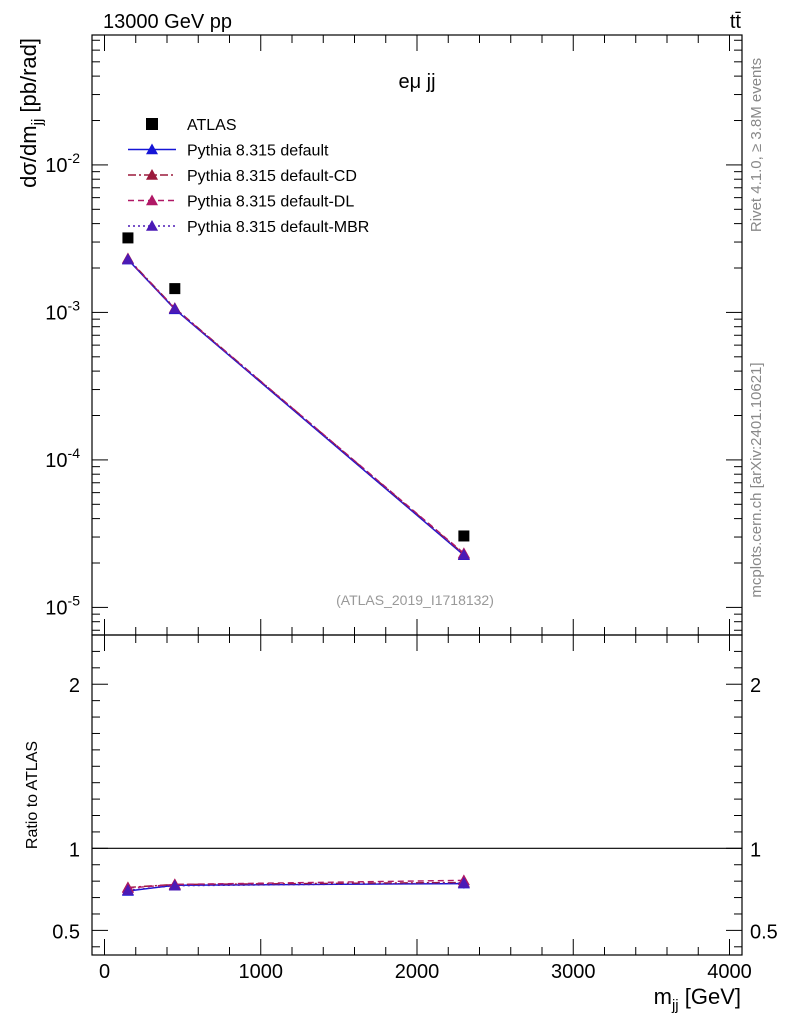  What do you see at coordinates (755, 686) in the screenshot?
I see `ratio-y-tick-label-right: 2` at bounding box center [755, 686].